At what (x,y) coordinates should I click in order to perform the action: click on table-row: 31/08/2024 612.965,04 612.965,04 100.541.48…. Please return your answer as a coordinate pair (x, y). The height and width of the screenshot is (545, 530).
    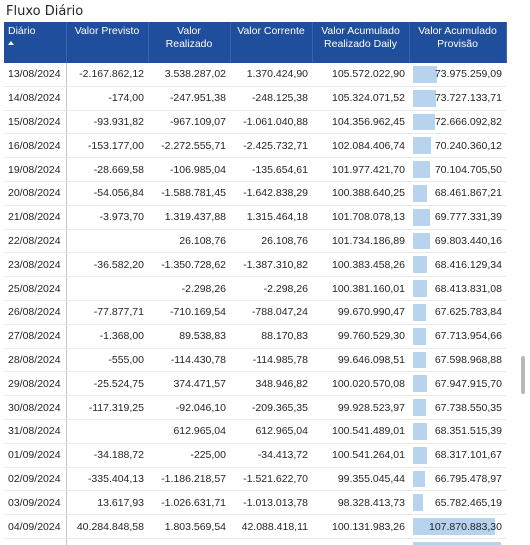
    Looking at the image, I should click on (255, 431).